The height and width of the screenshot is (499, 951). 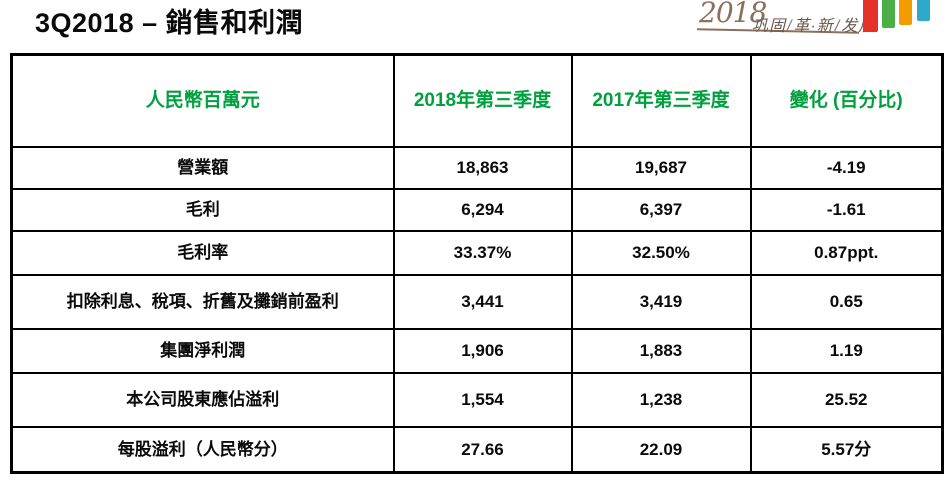 I want to click on value-2017: 1,883, so click(x=661, y=350).